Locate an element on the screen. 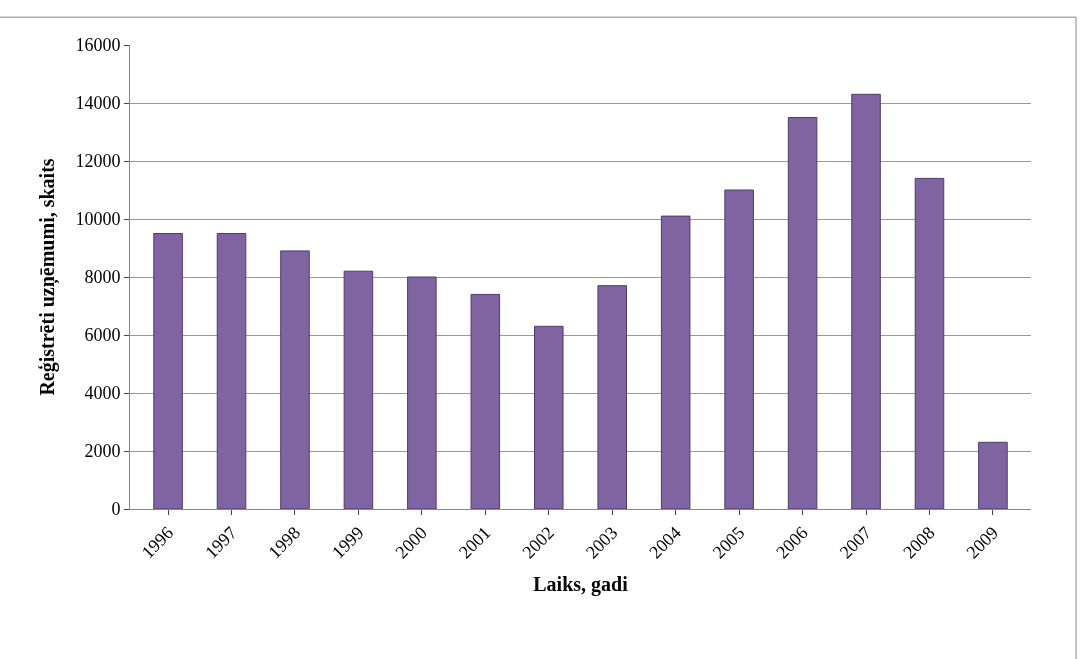  y-tick-label: 4000 is located at coordinates (102, 393).